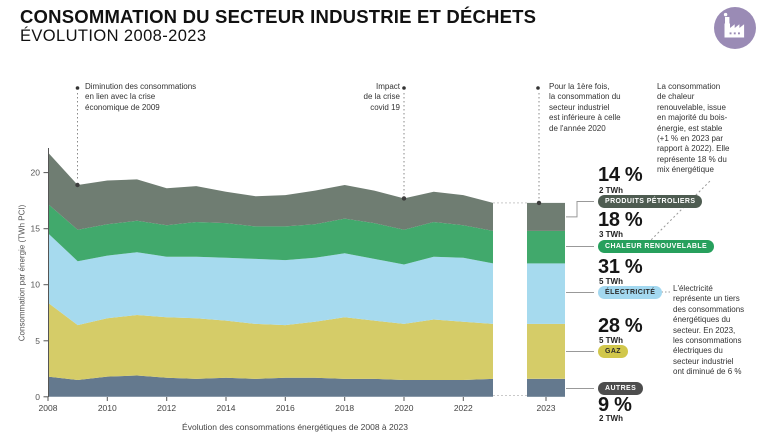  Describe the element at coordinates (226, 408) in the screenshot. I see `x-tick-label: 2014` at that location.